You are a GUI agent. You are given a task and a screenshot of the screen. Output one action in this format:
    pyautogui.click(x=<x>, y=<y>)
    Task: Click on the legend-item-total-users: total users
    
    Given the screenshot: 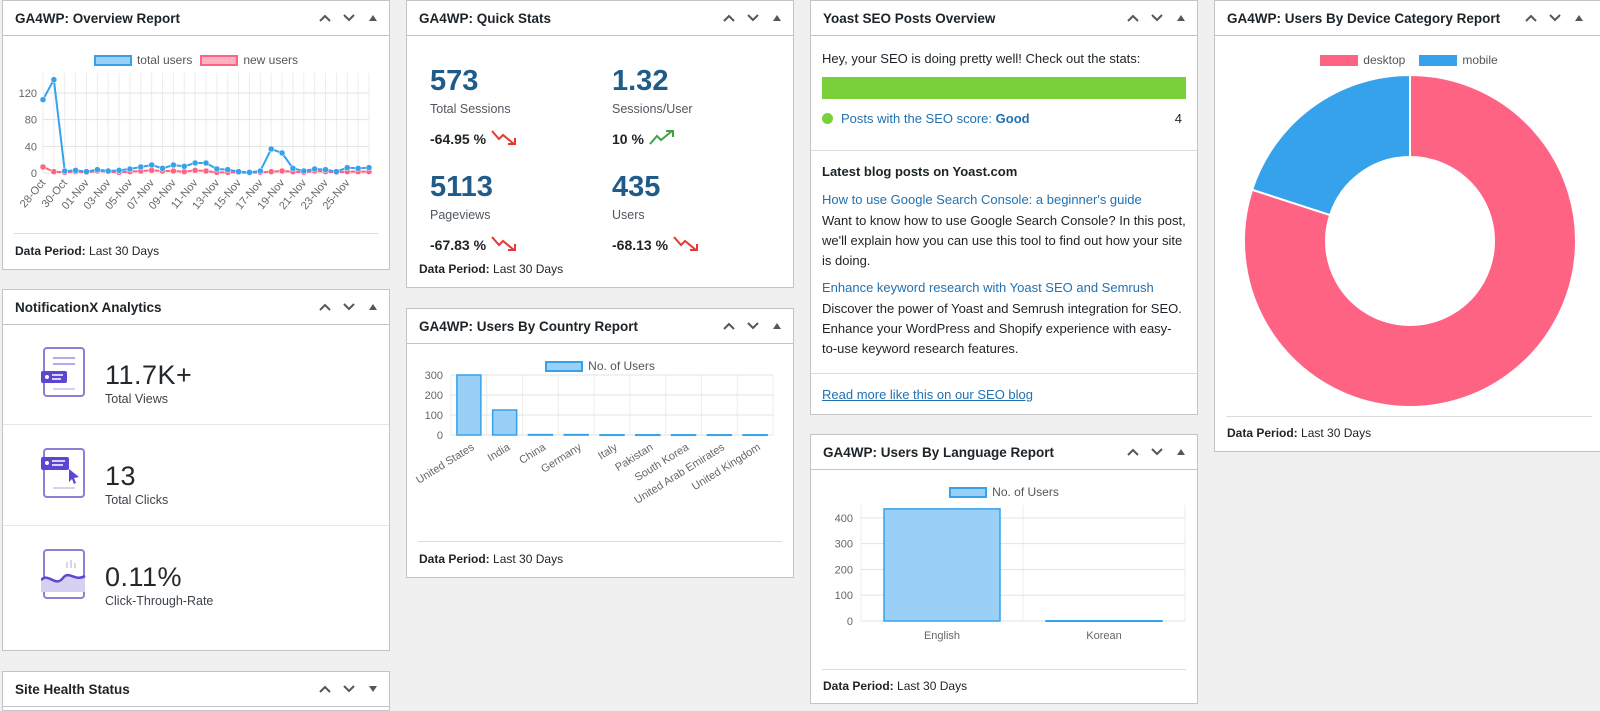 What is the action you would take?
    pyautogui.click(x=142, y=60)
    